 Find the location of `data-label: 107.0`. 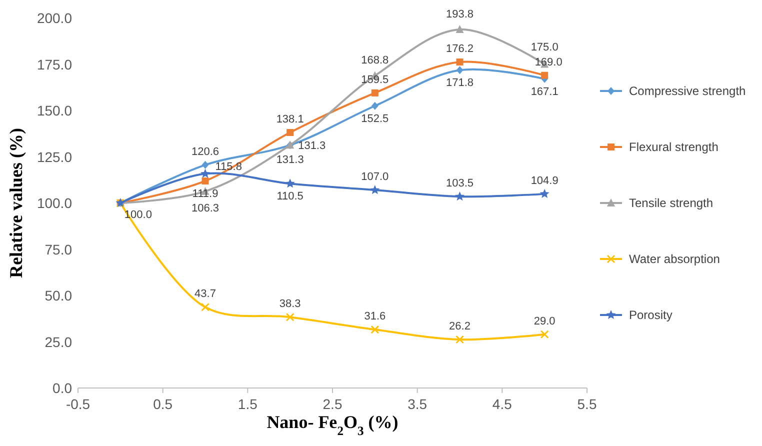

data-label: 107.0 is located at coordinates (375, 177).